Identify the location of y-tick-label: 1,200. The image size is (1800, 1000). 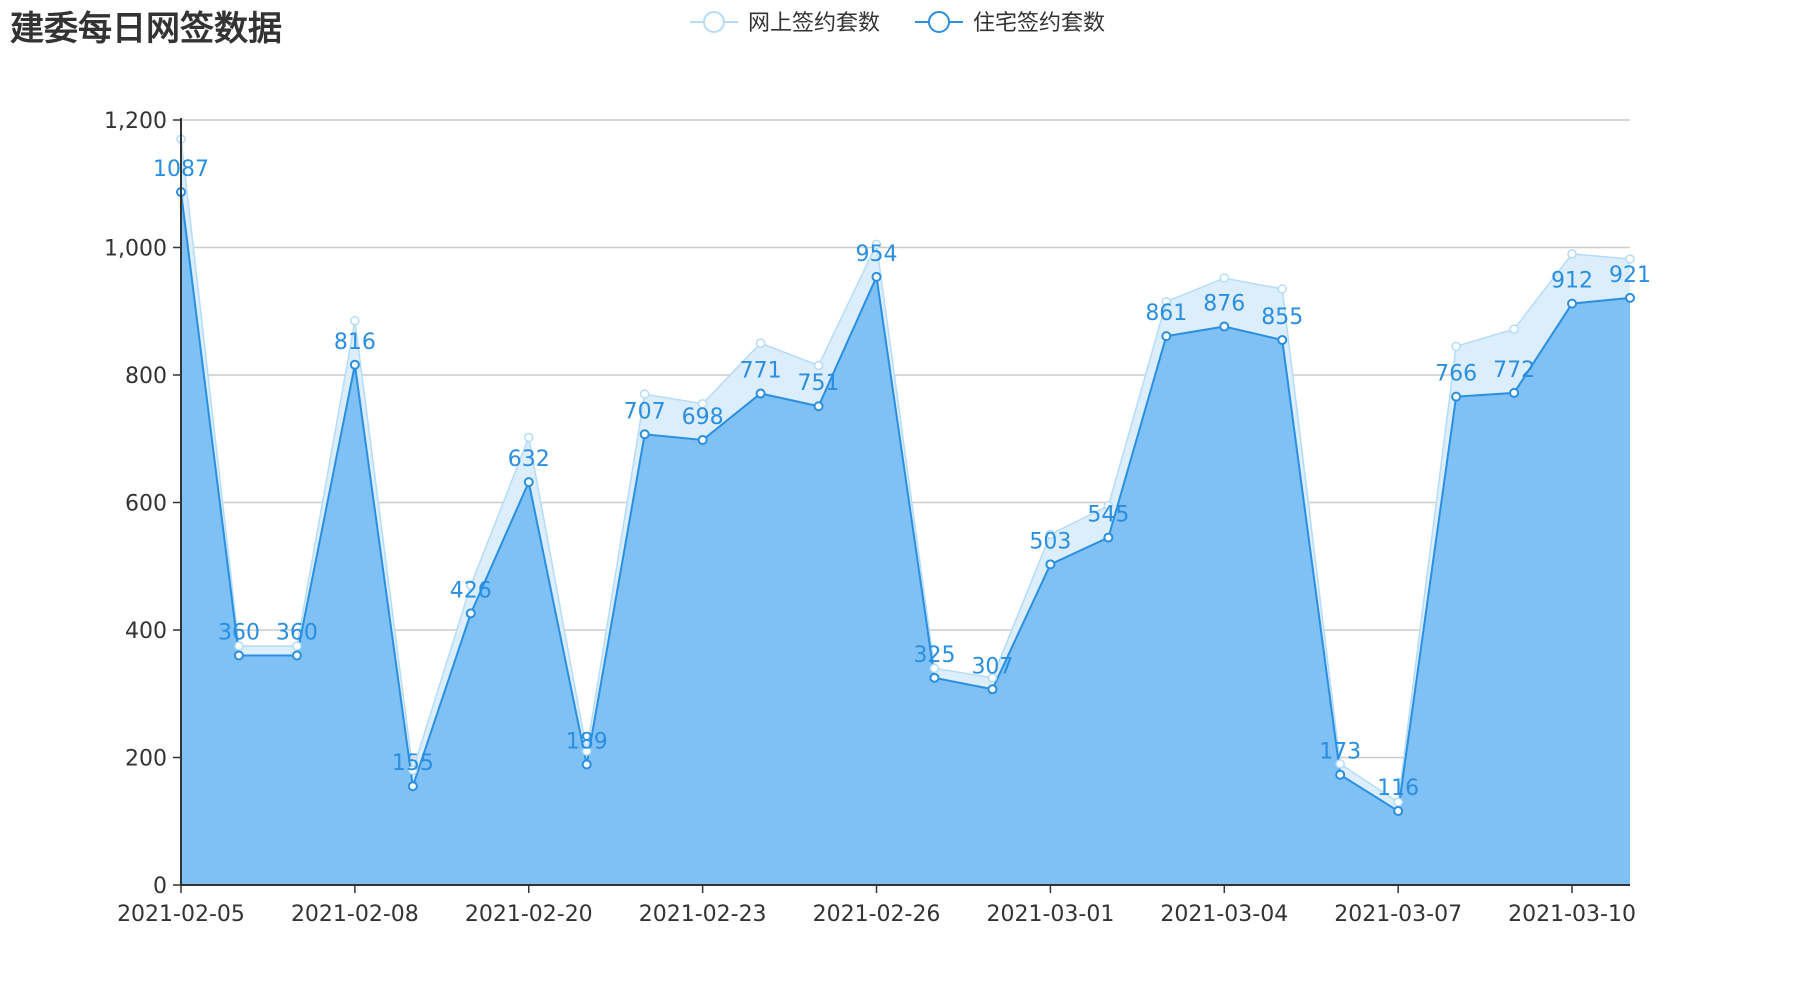
(135, 121).